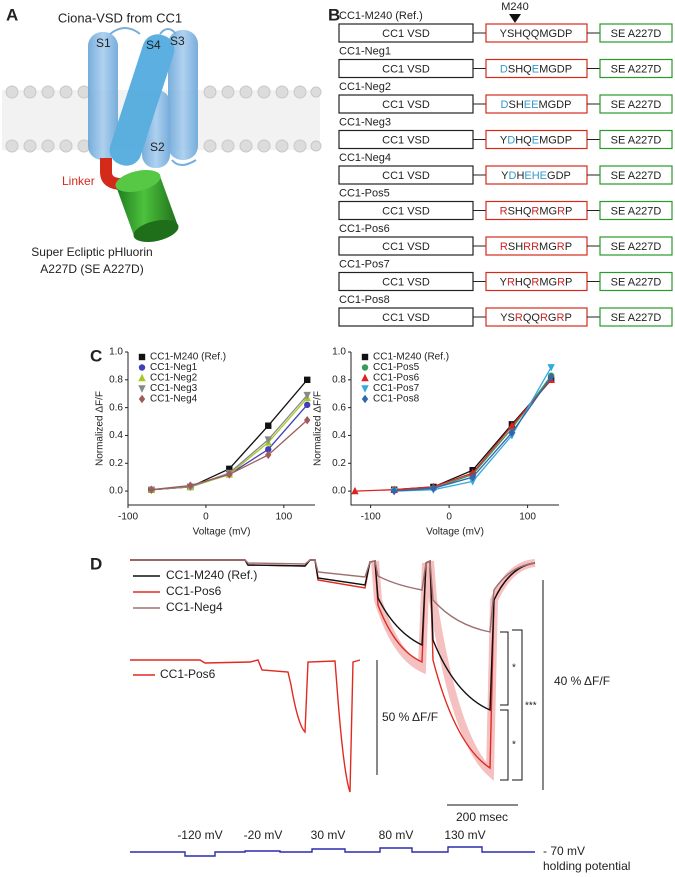 The height and width of the screenshot is (877, 675). Describe the element at coordinates (91, 252) in the screenshot. I see `fp-label: Super Ecliptic pHluorin` at that location.